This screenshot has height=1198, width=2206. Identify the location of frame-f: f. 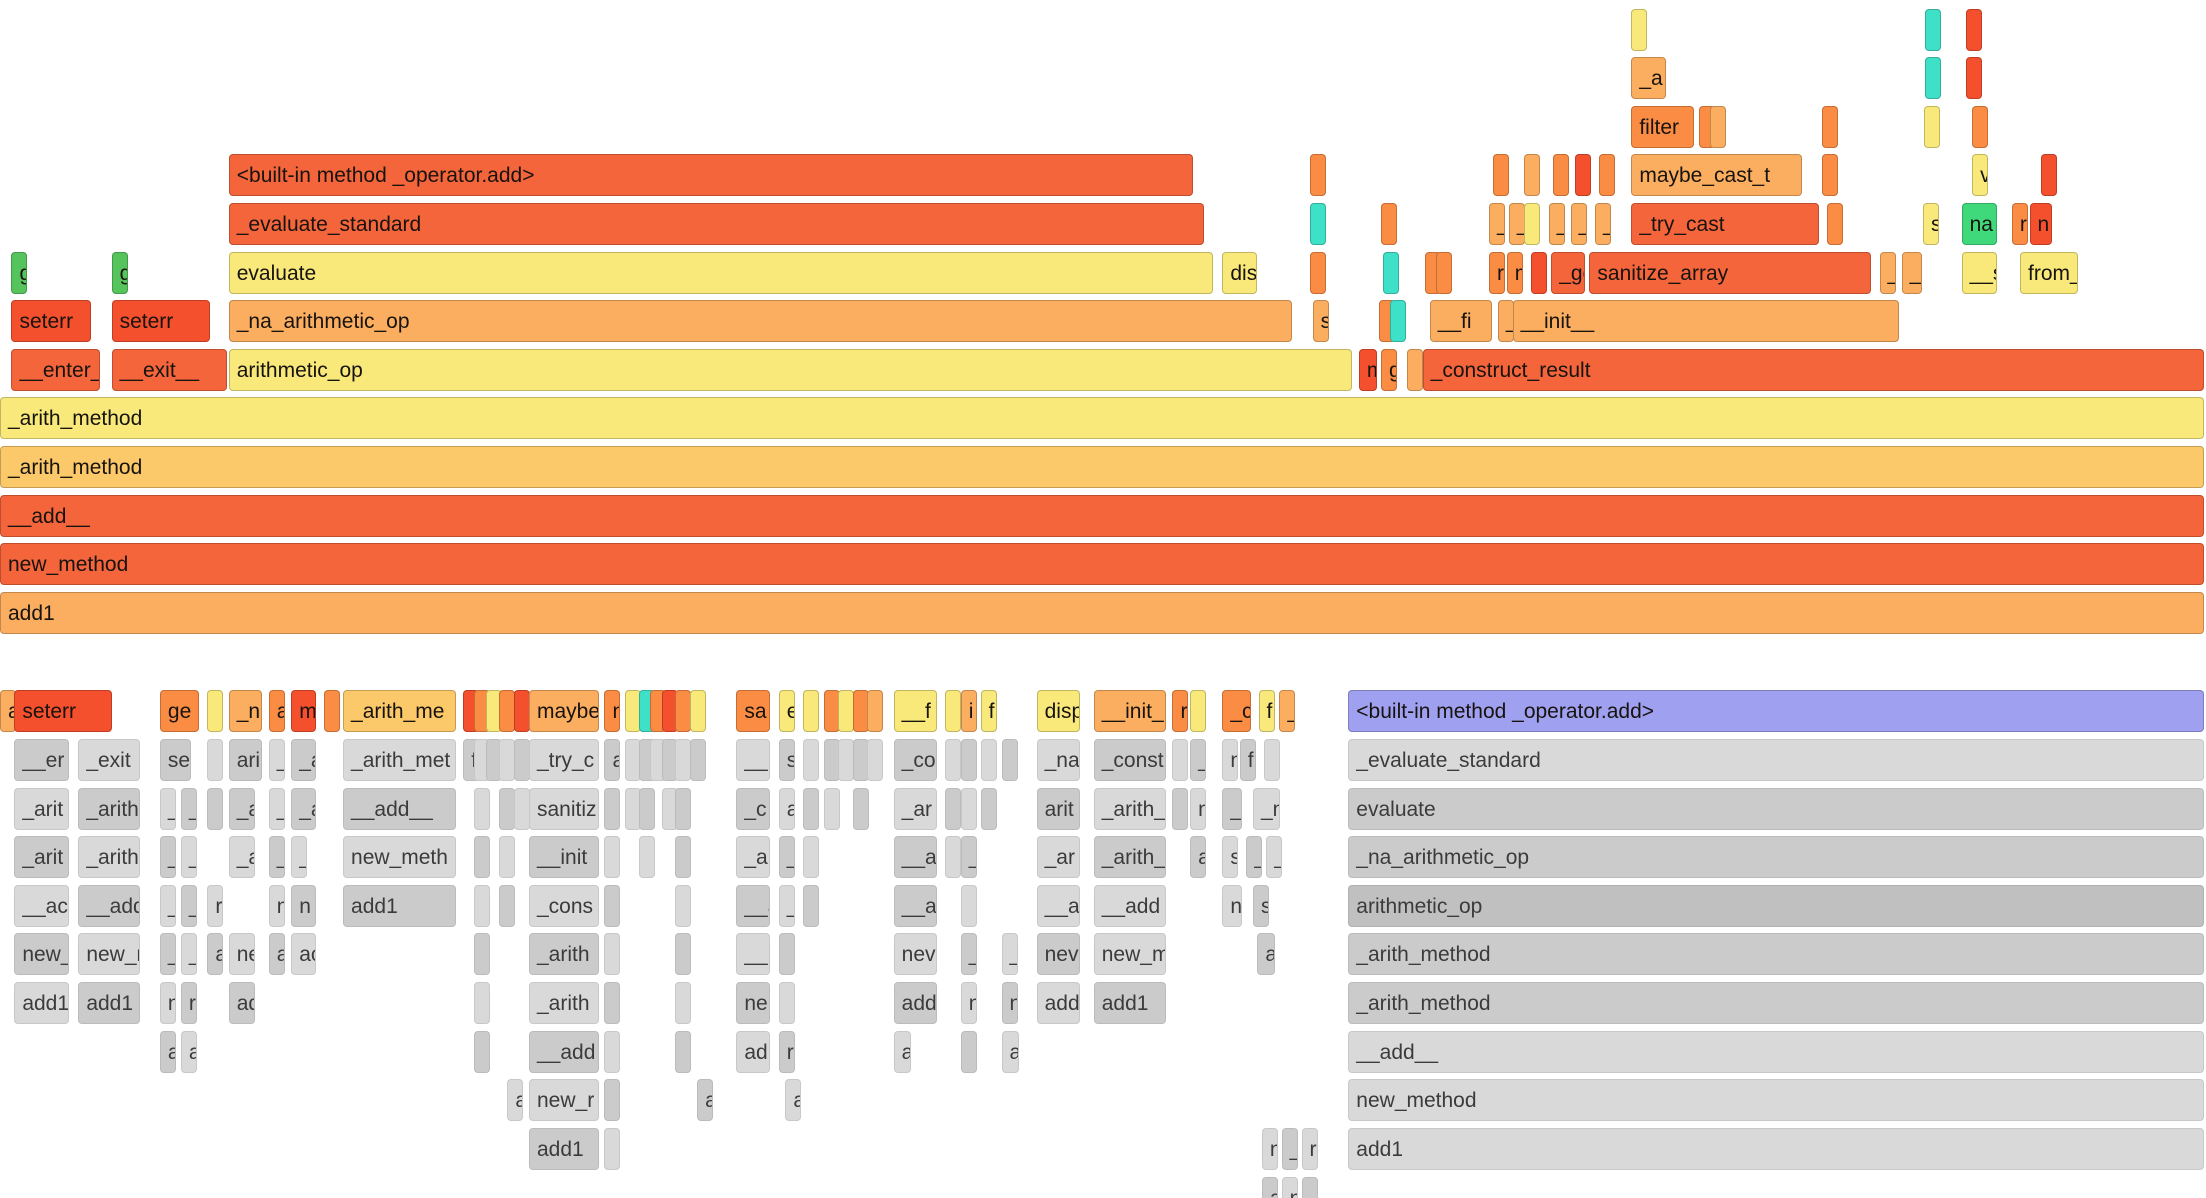
(988, 711).